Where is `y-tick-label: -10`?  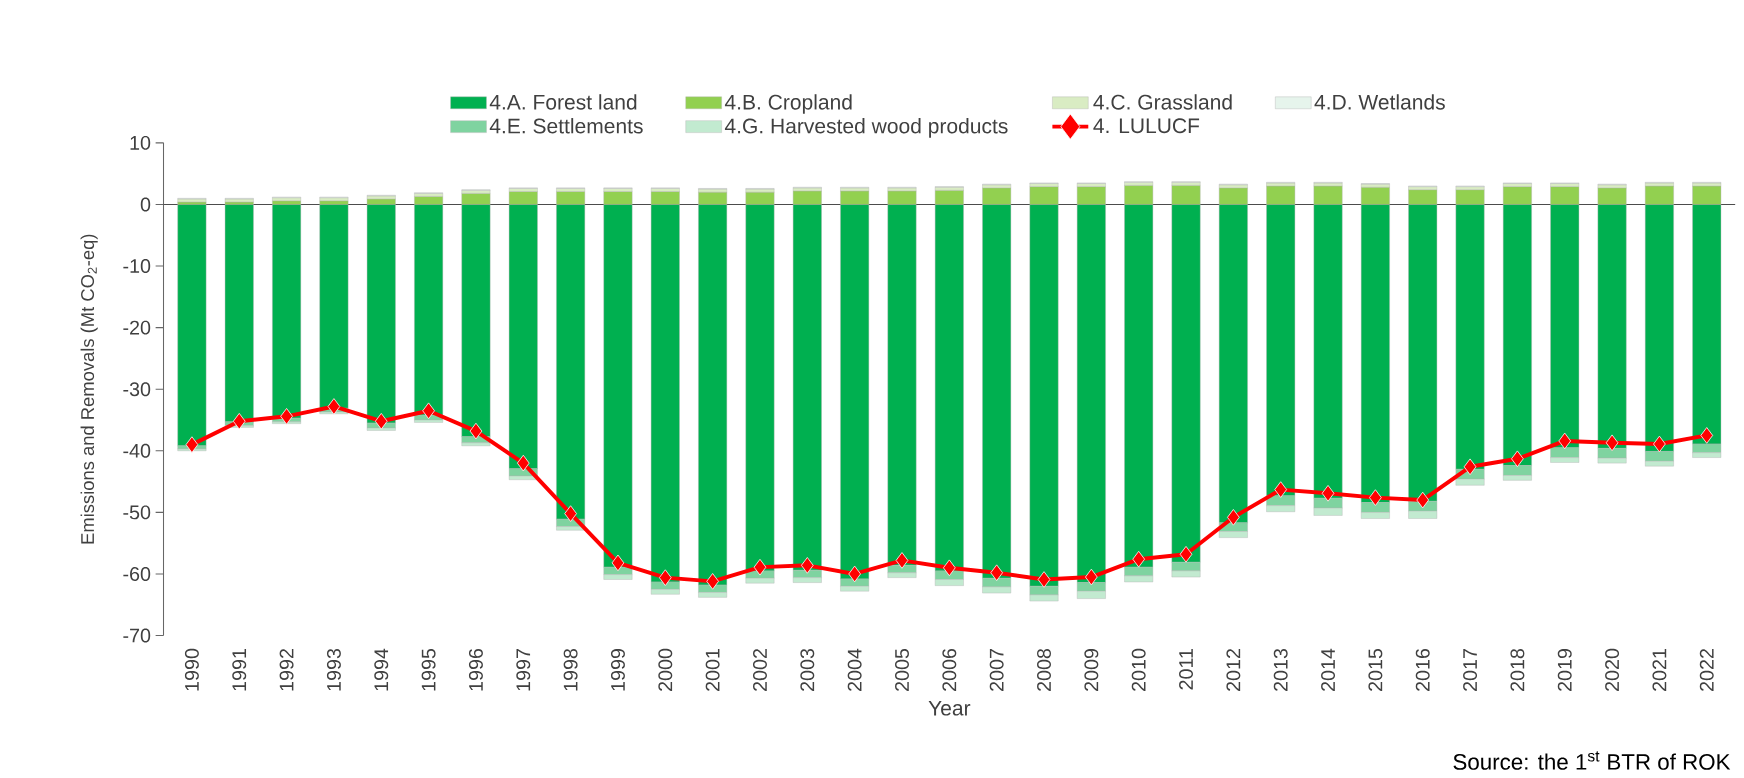
y-tick-label: -10 is located at coordinates (137, 265).